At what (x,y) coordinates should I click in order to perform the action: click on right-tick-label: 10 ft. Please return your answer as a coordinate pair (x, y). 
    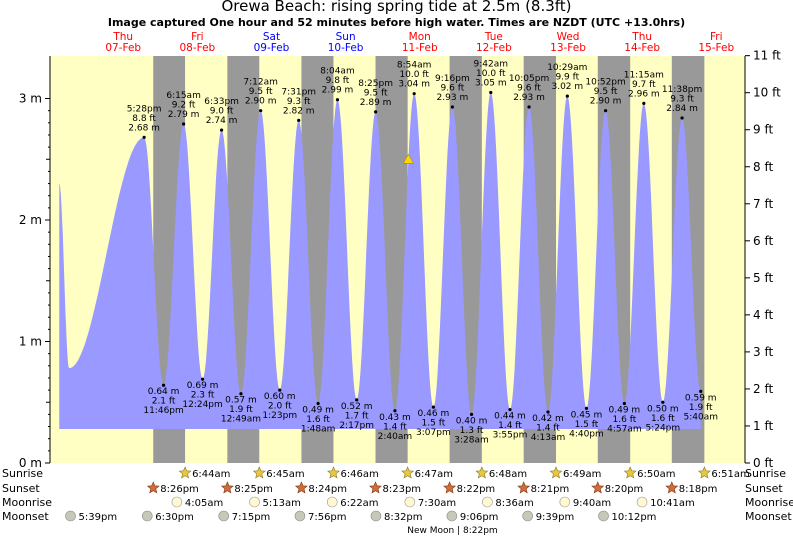
    Looking at the image, I should click on (767, 93).